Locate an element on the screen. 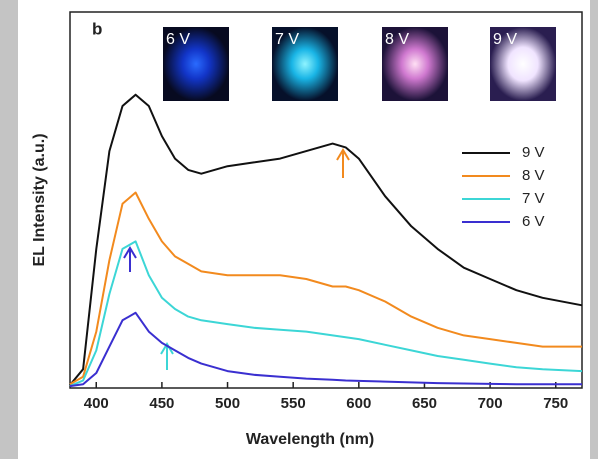  legend-label: 7 V is located at coordinates (533, 198).